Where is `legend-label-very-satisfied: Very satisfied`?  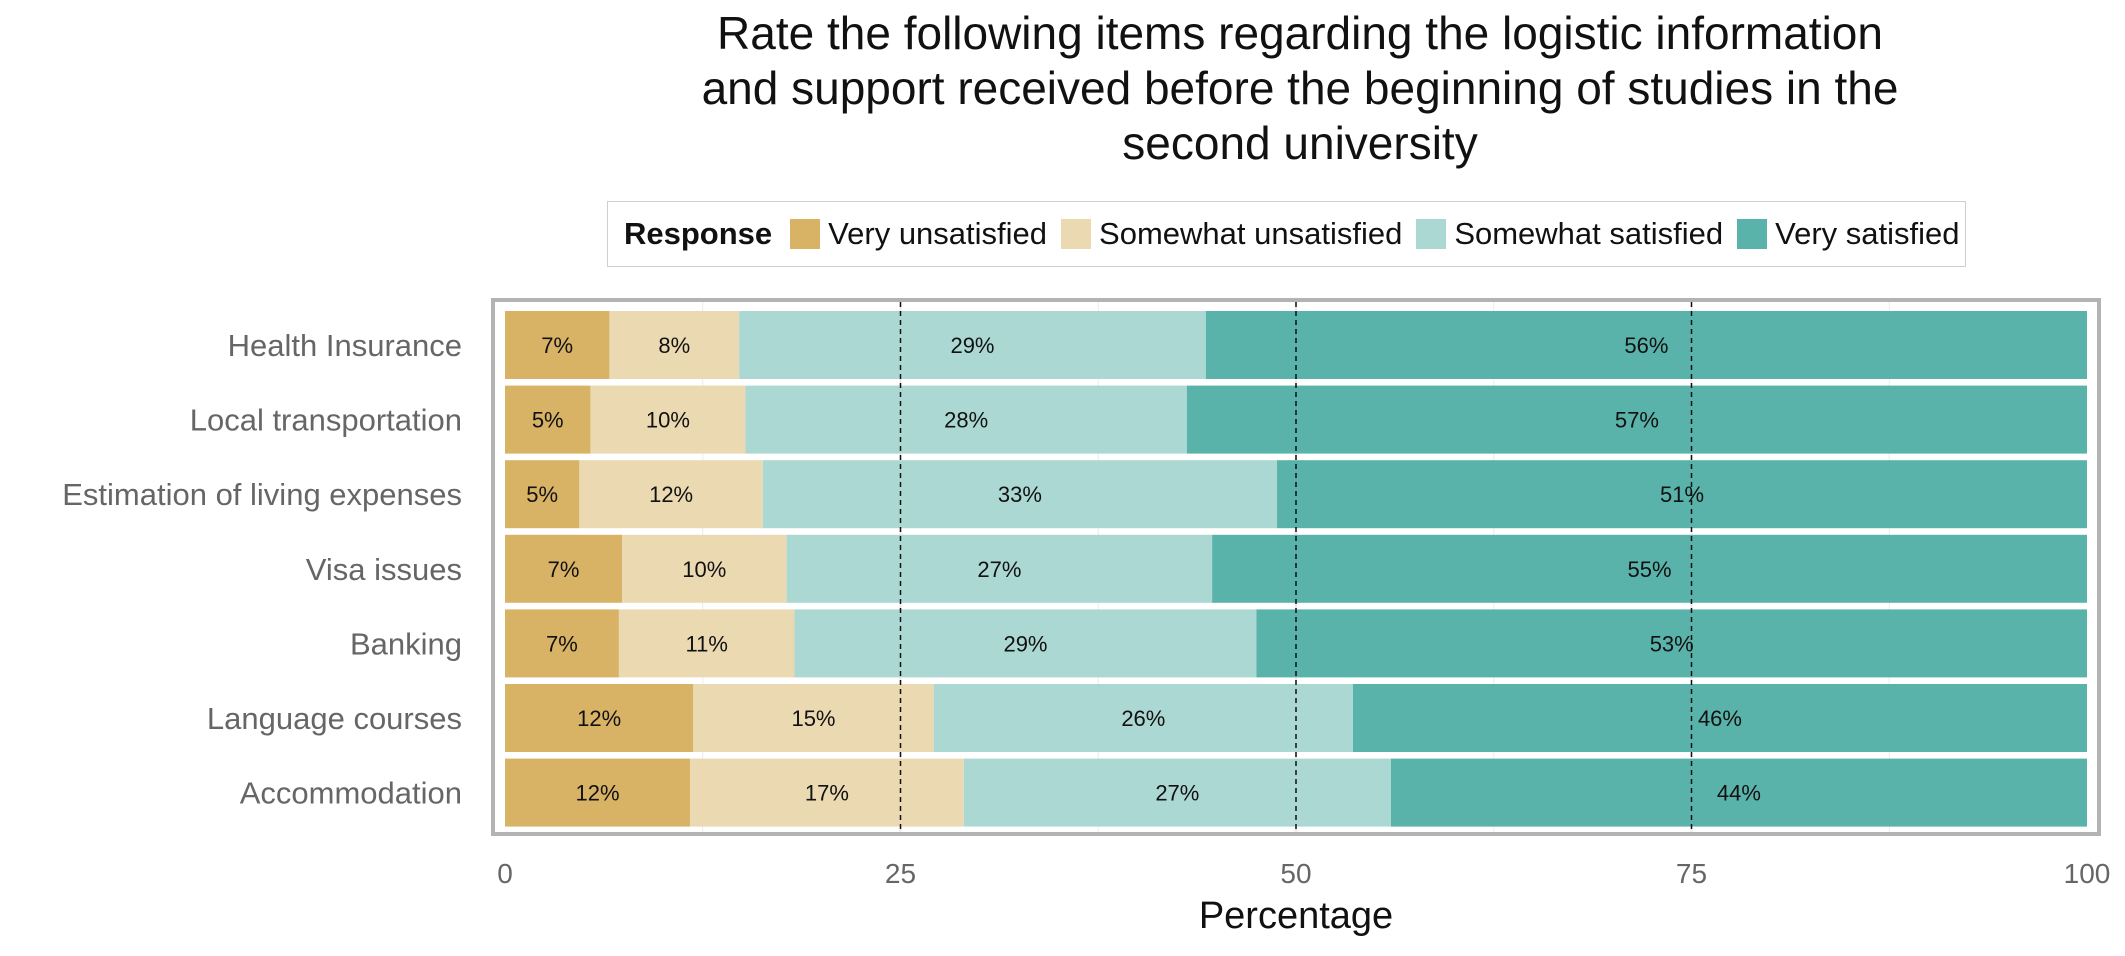
legend-label-very-satisfied: Very satisfied is located at coordinates (1867, 233).